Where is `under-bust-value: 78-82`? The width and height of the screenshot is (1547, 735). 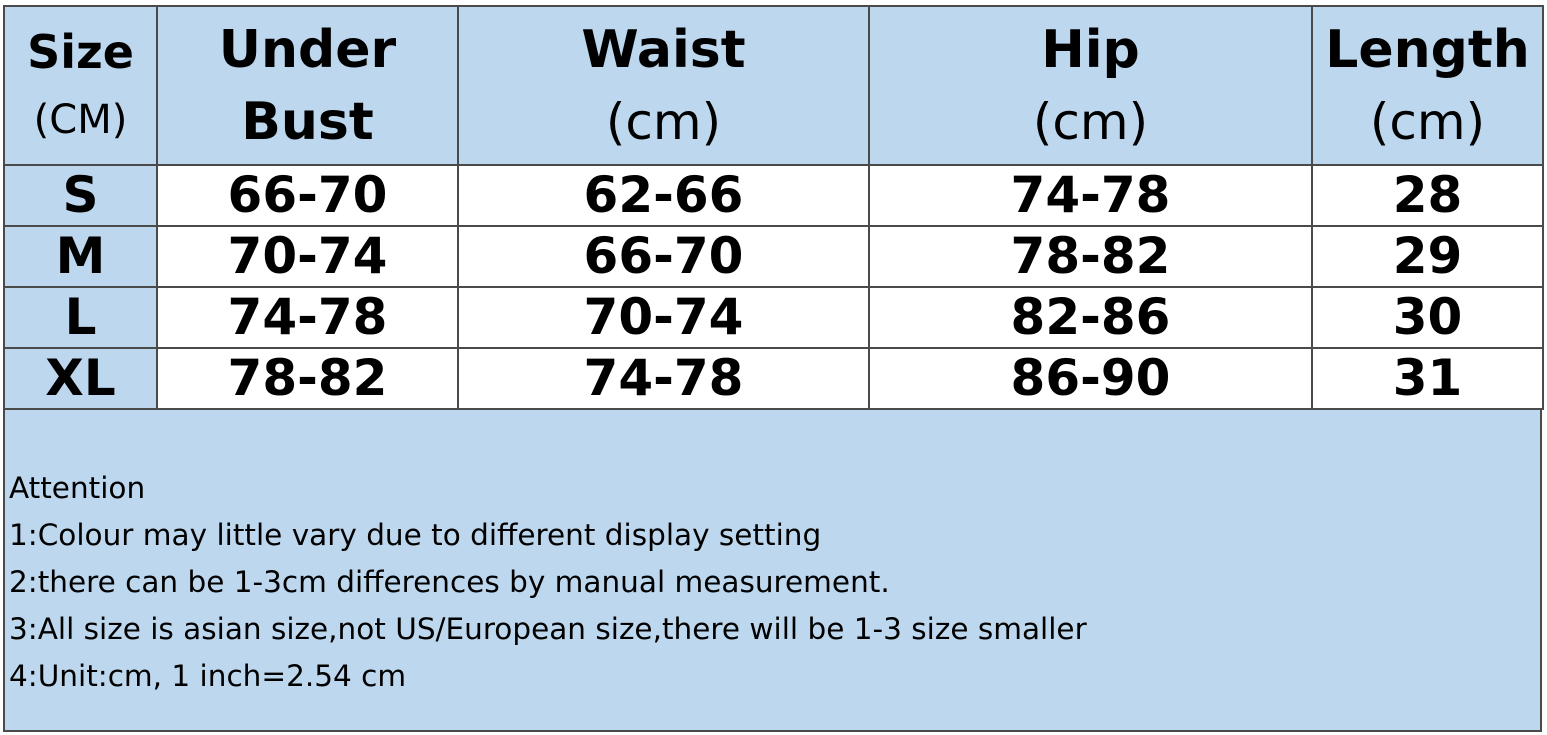
under-bust-value: 78-82 is located at coordinates (307, 378).